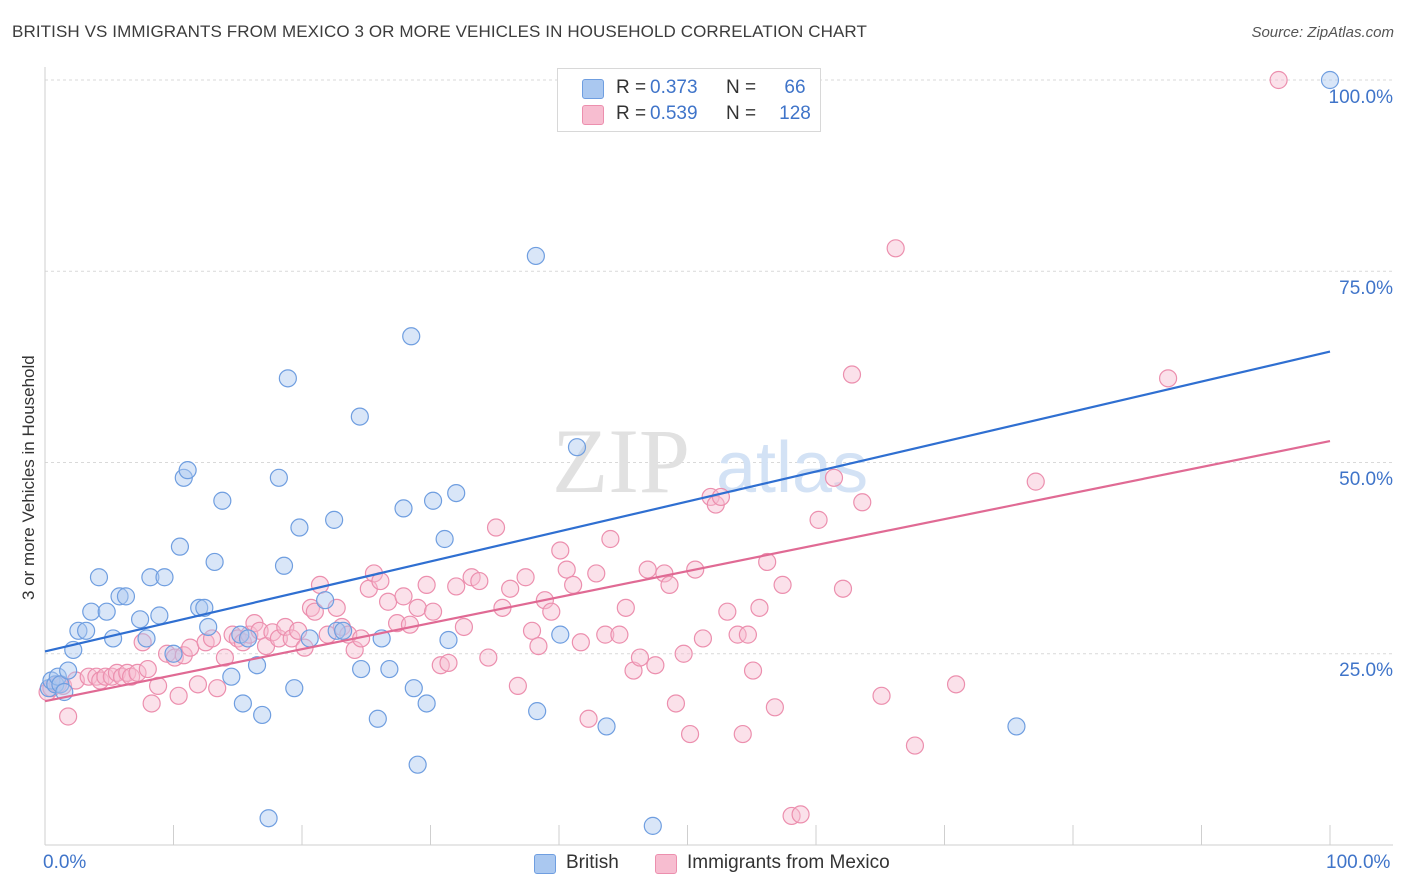 The width and height of the screenshot is (1406, 892). I want to click on x-tick-label-min: 0.0%, so click(65, 862).